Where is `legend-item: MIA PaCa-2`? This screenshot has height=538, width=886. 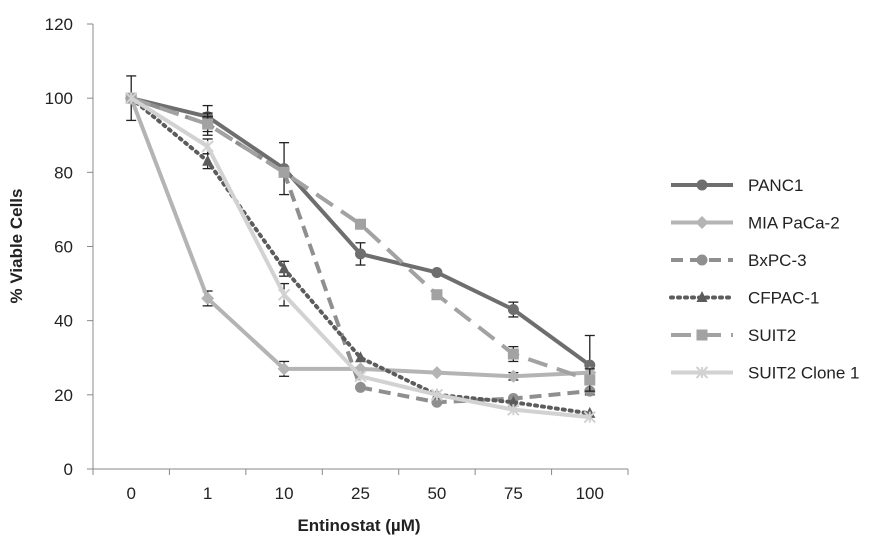 legend-item: MIA PaCa-2 is located at coordinates (755, 223).